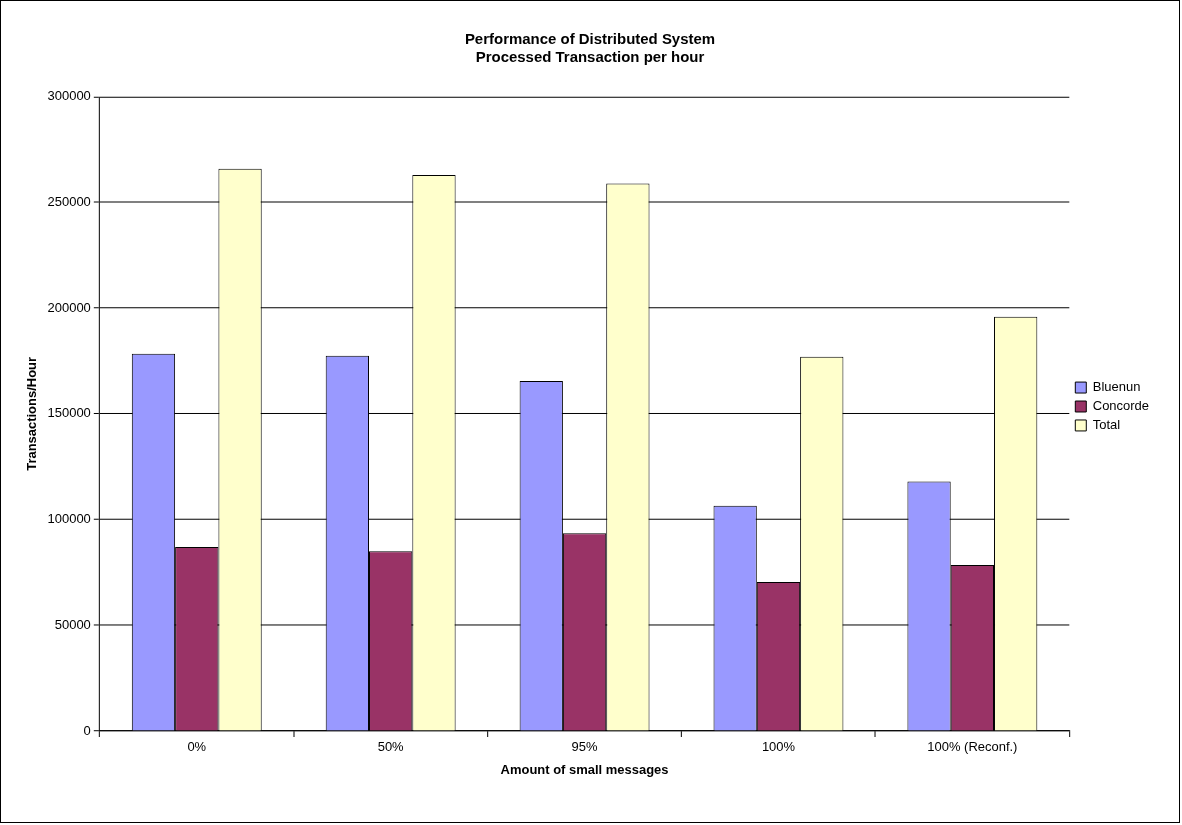 Image resolution: width=1182 pixels, height=825 pixels. Describe the element at coordinates (1121, 406) in the screenshot. I see `legend-label: Concorde` at that location.